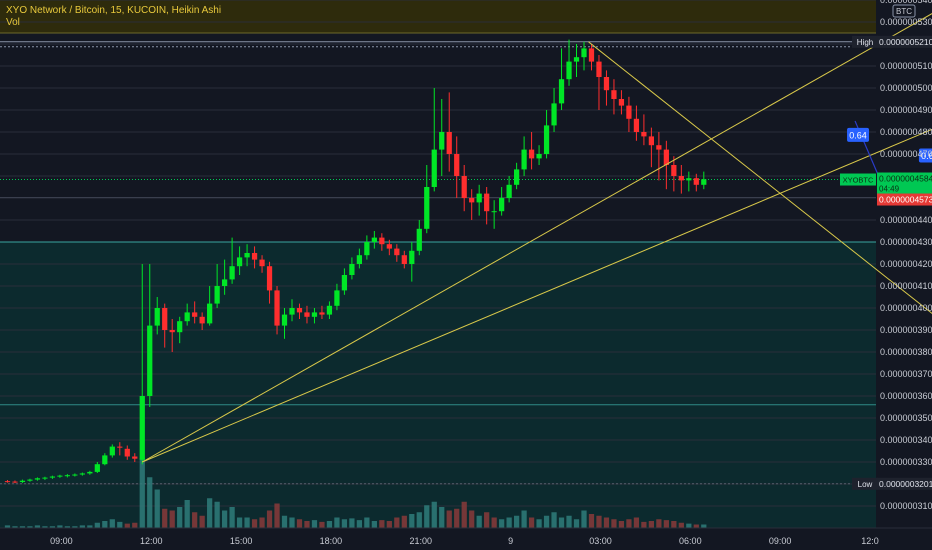 The height and width of the screenshot is (550, 932). I want to click on symbol-tag: XYOBTC, so click(858, 180).